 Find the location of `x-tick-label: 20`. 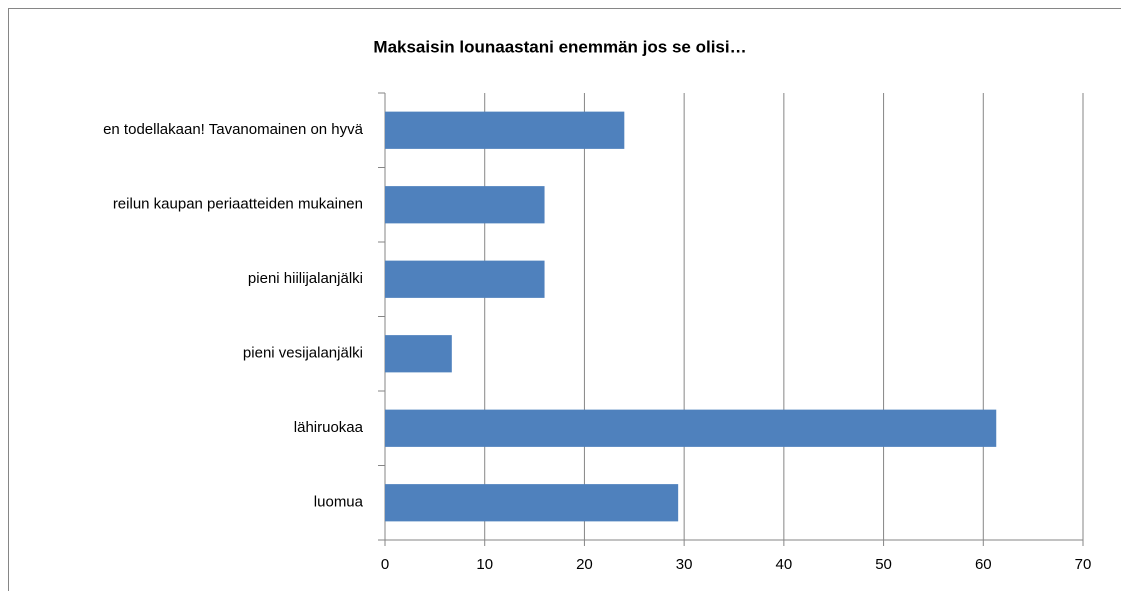

x-tick-label: 20 is located at coordinates (584, 564).